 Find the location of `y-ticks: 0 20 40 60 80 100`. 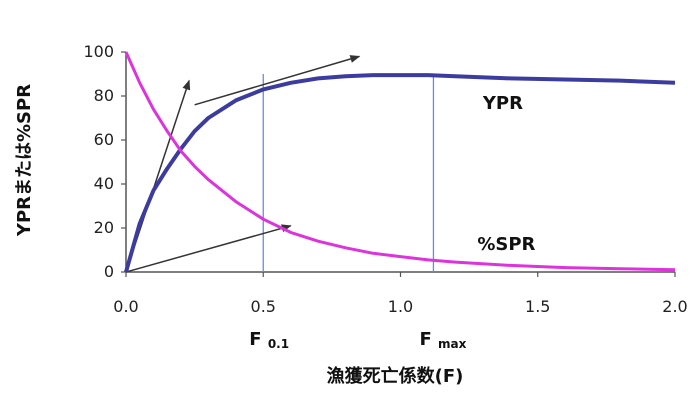

y-ticks: 0 20 40 60 80 100 is located at coordinates (104, 161).